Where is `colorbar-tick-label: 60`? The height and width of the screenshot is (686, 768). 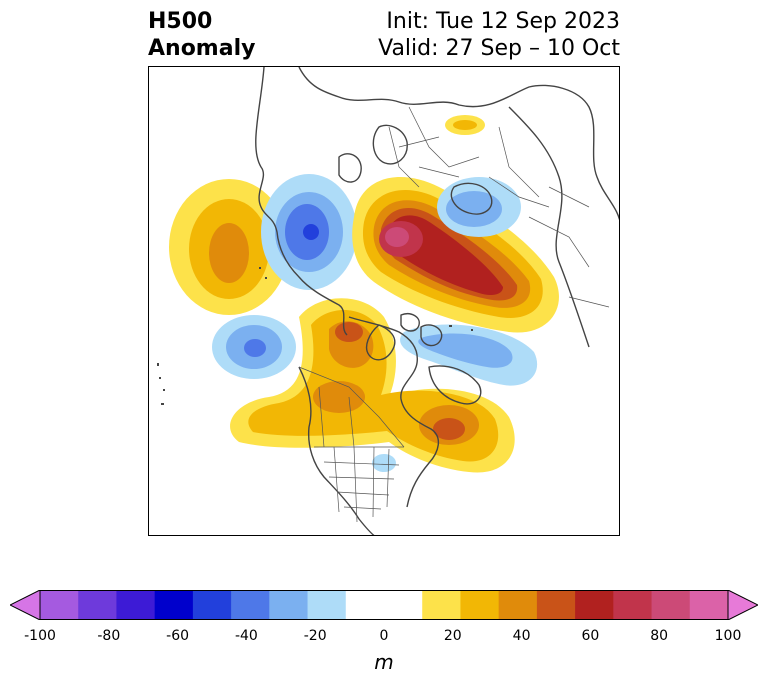 colorbar-tick-label: 60 is located at coordinates (590, 636).